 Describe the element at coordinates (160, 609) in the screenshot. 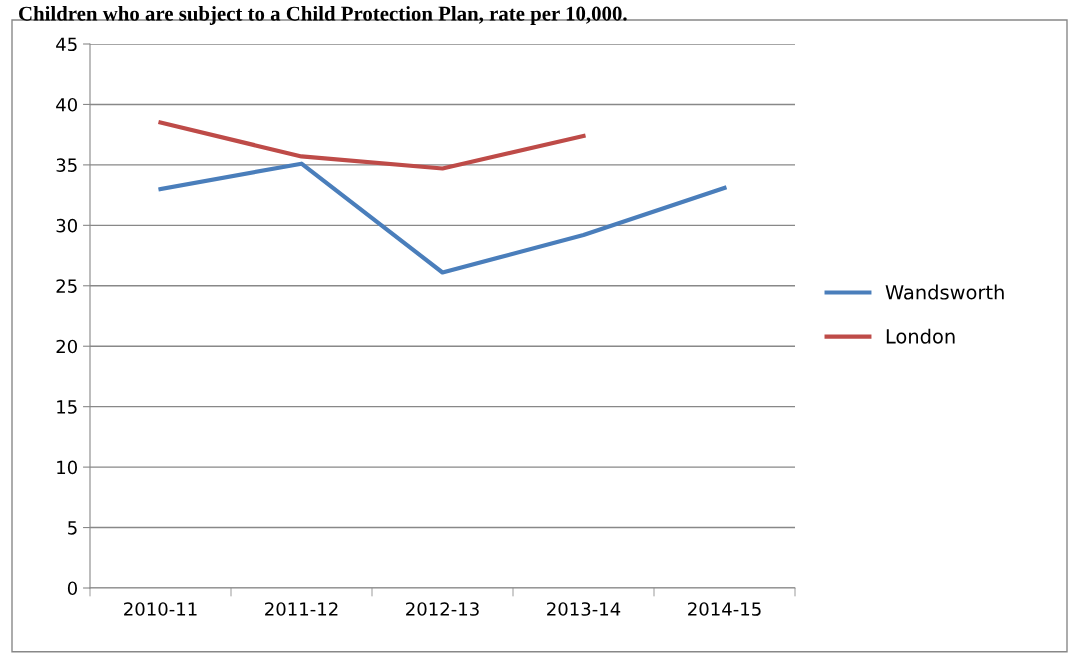

I see `x-tick-label: 2010-11` at that location.